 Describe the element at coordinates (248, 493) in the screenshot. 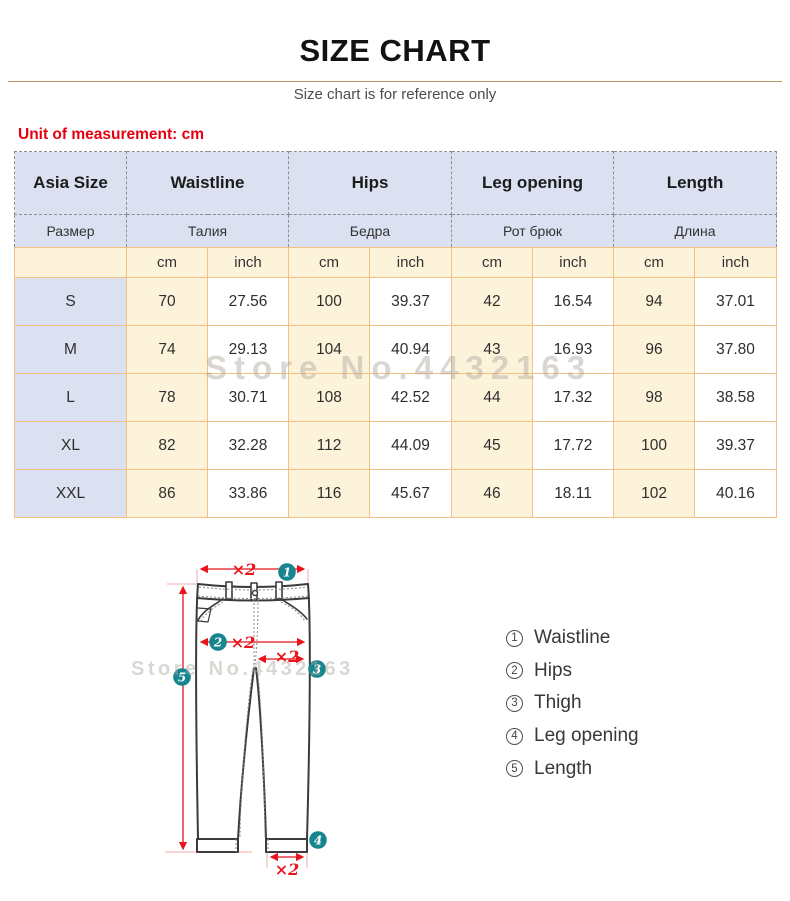

I see `cell-value: 33.86` at that location.